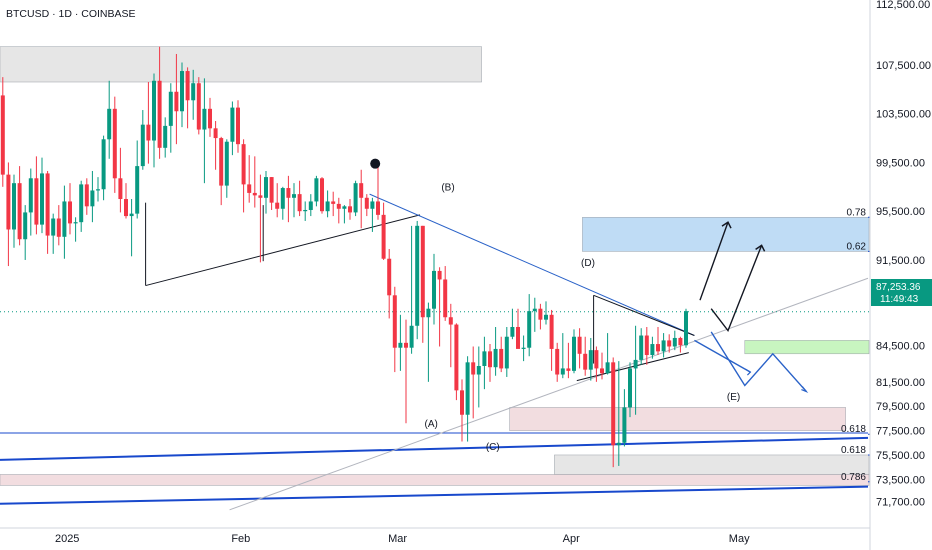 The height and width of the screenshot is (550, 932). What do you see at coordinates (571, 539) in the screenshot?
I see `x-tick-label: Apr` at bounding box center [571, 539].